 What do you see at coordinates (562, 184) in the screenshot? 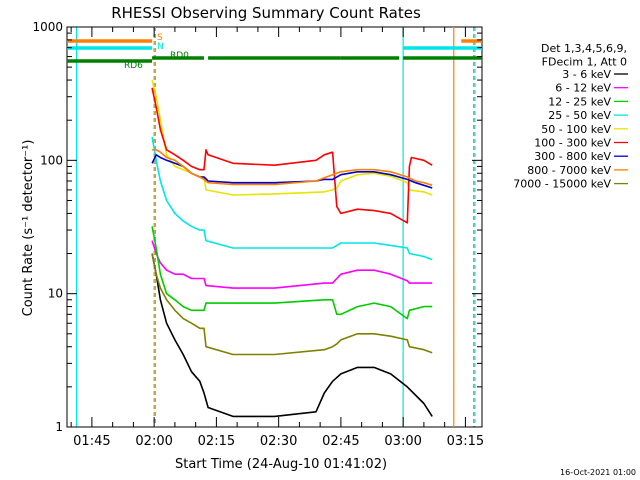
I see `legend-label-8: 7000 - 15000 keV` at bounding box center [562, 184].